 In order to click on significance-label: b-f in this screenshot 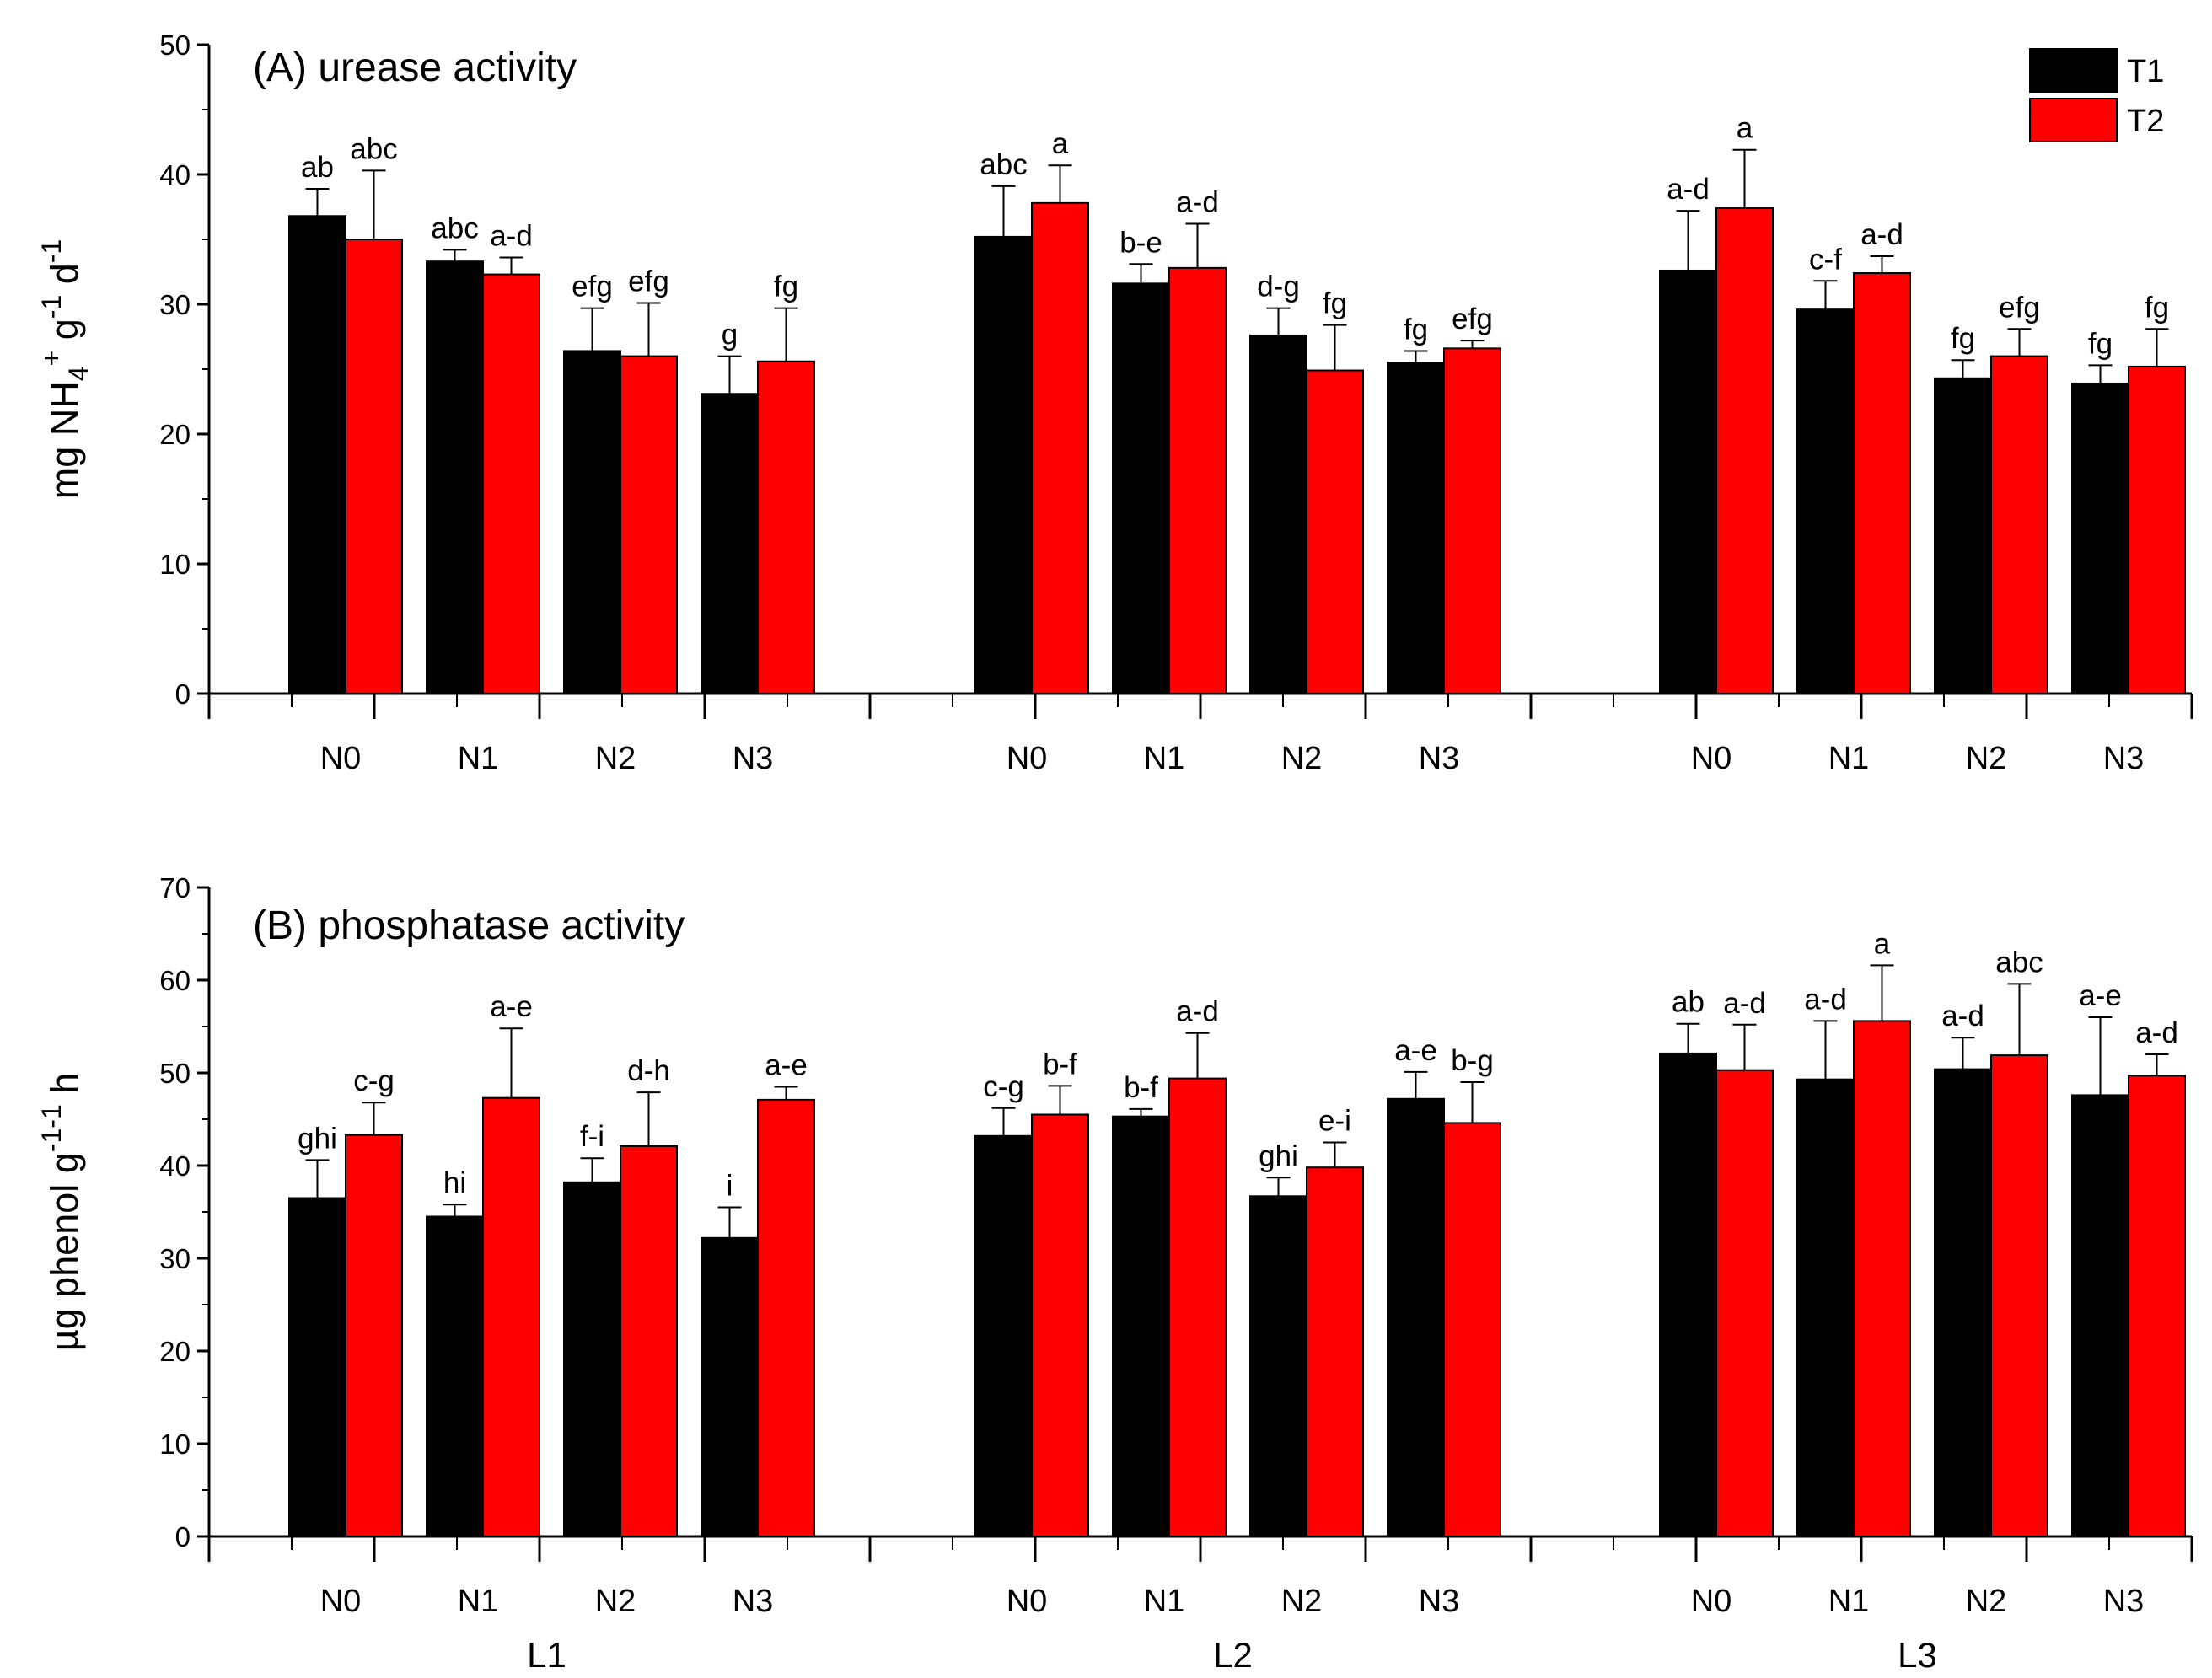, I will do `click(1060, 1064)`.